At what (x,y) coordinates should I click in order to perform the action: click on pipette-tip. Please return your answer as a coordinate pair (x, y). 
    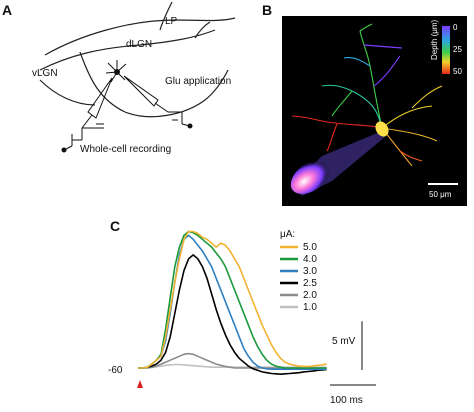
    Looking at the image, I should click on (338, 163).